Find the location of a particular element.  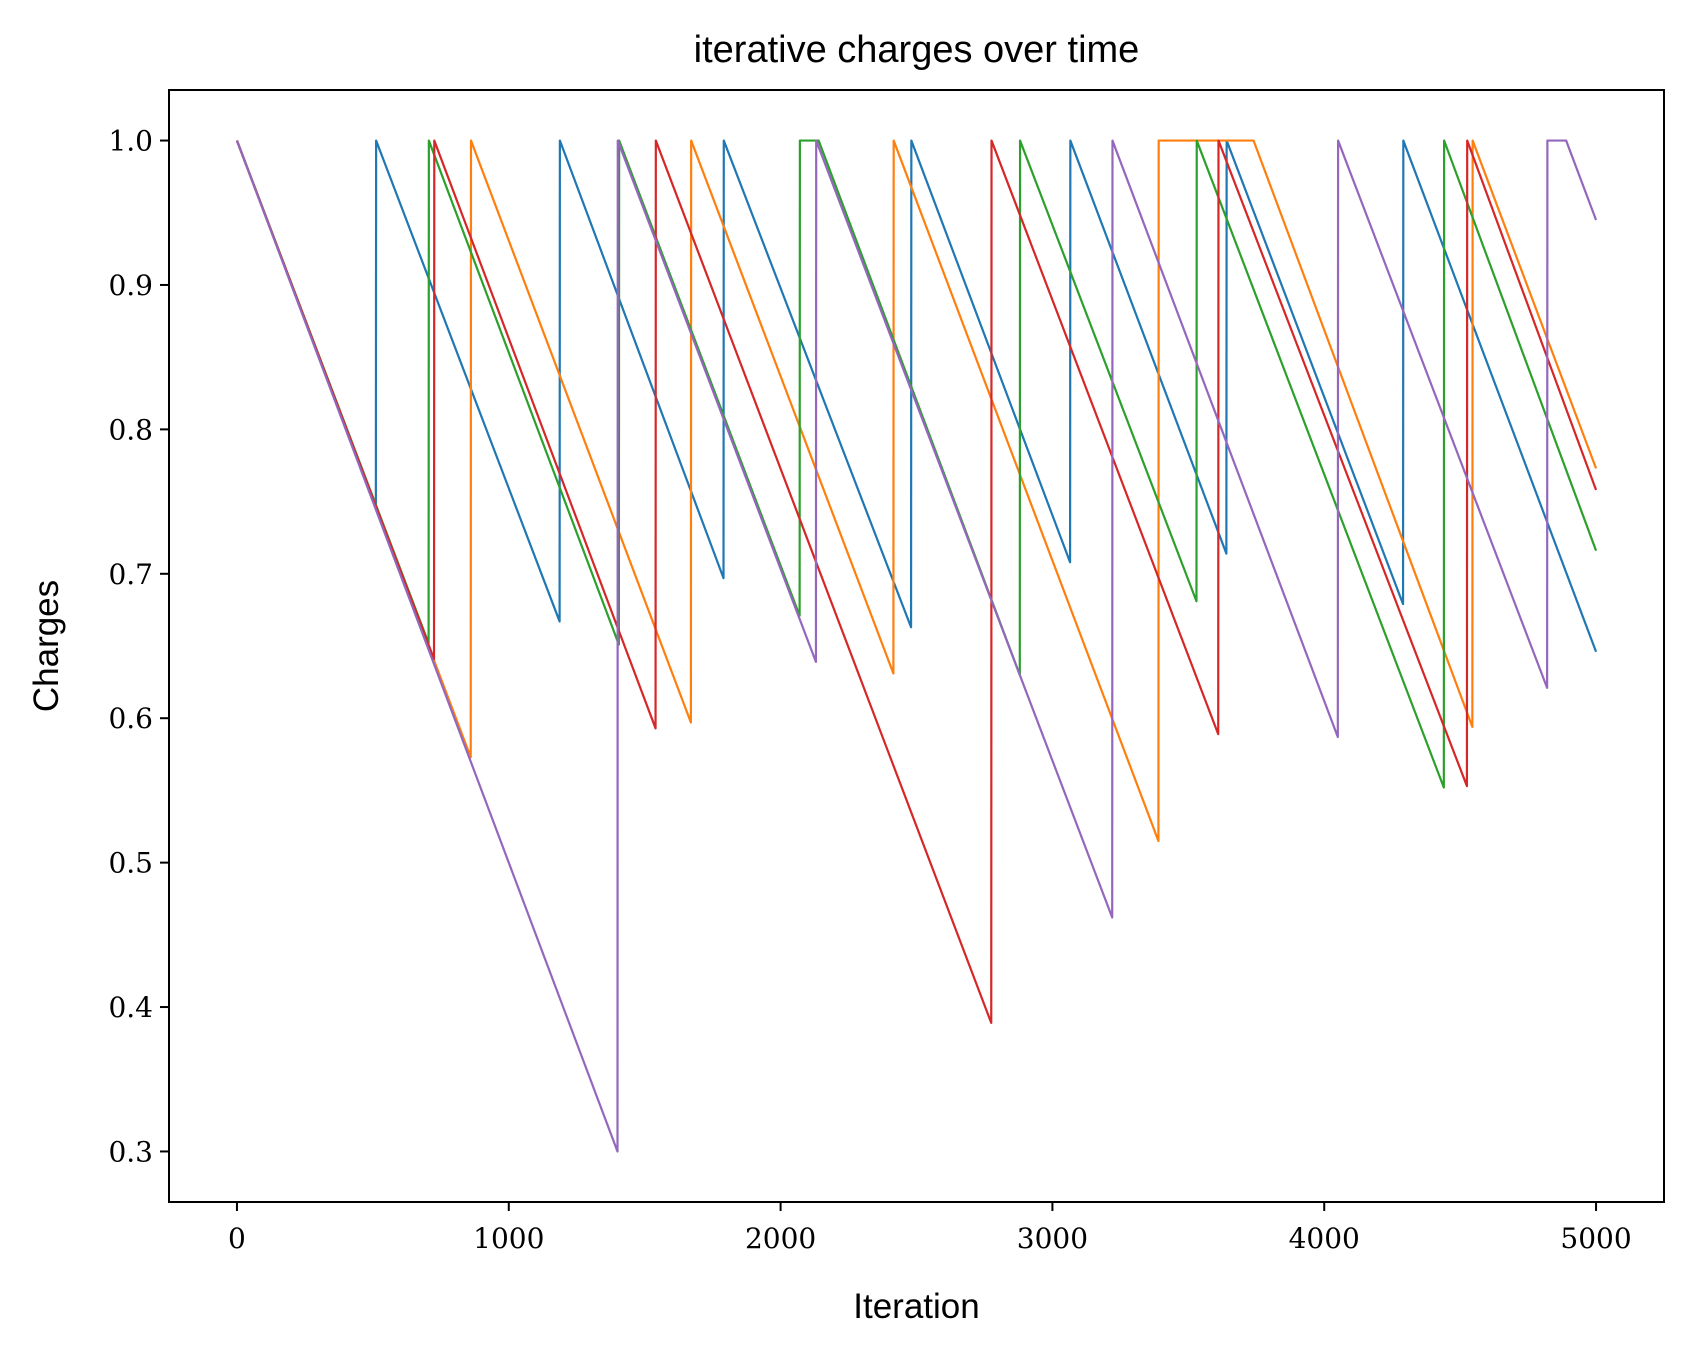

y-tick-label: 0.5 is located at coordinates (130, 863).